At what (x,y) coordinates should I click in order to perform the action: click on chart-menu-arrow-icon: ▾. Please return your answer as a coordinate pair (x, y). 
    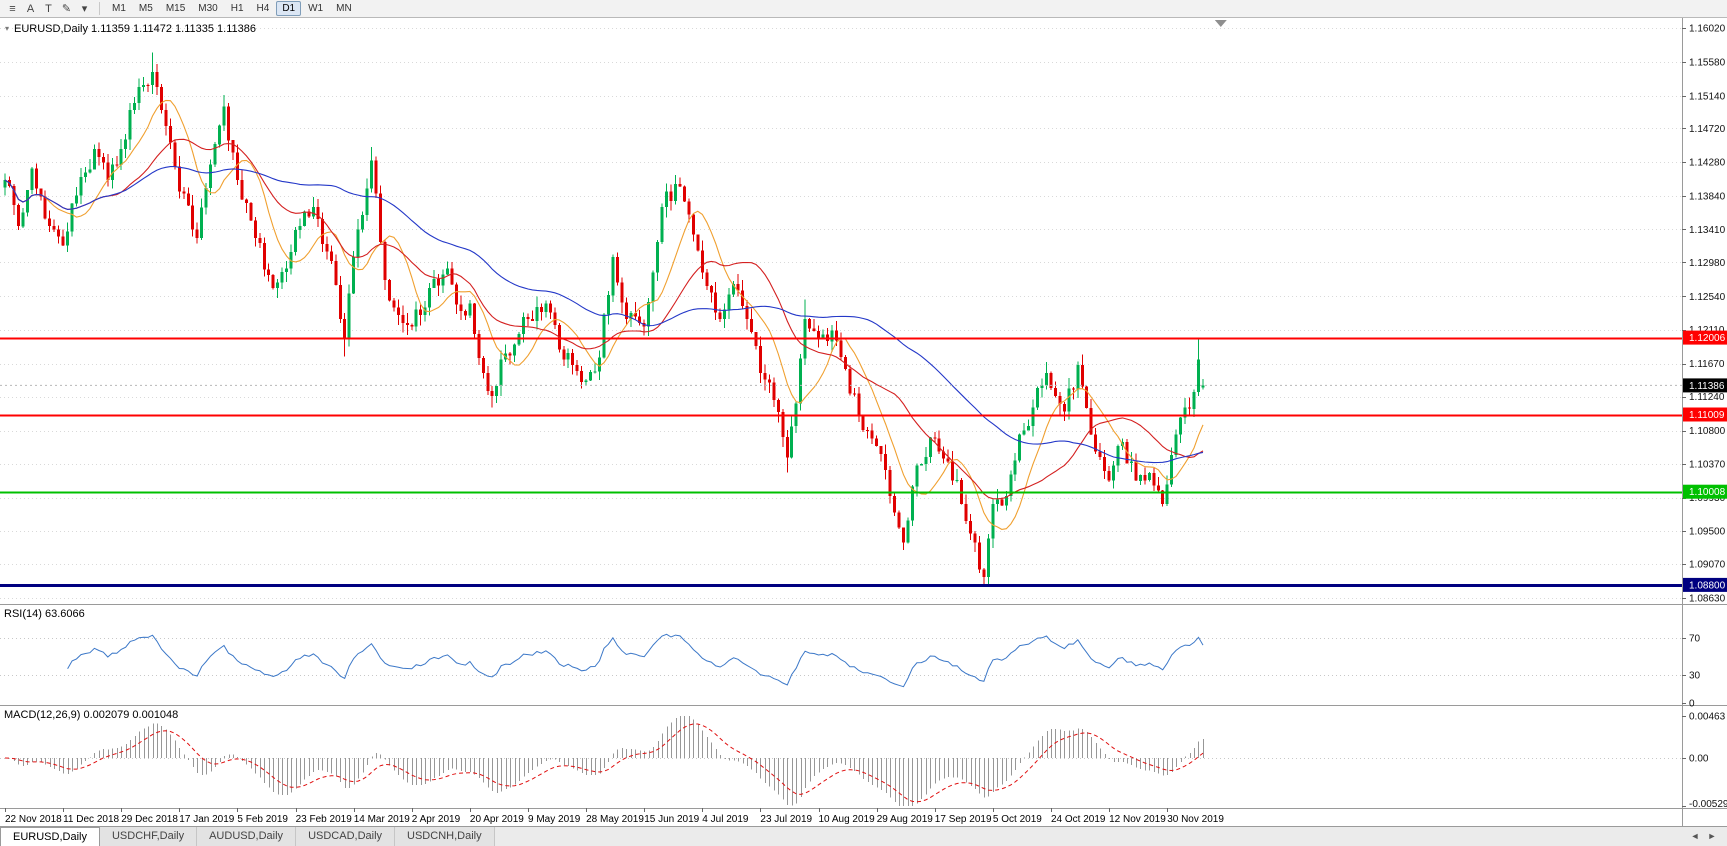
    Looking at the image, I should click on (7, 28).